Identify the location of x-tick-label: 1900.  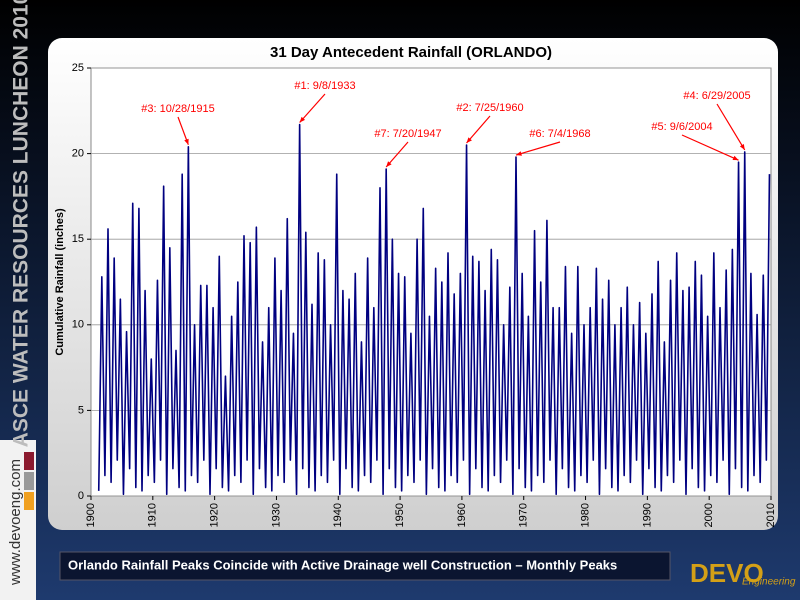
(91, 515).